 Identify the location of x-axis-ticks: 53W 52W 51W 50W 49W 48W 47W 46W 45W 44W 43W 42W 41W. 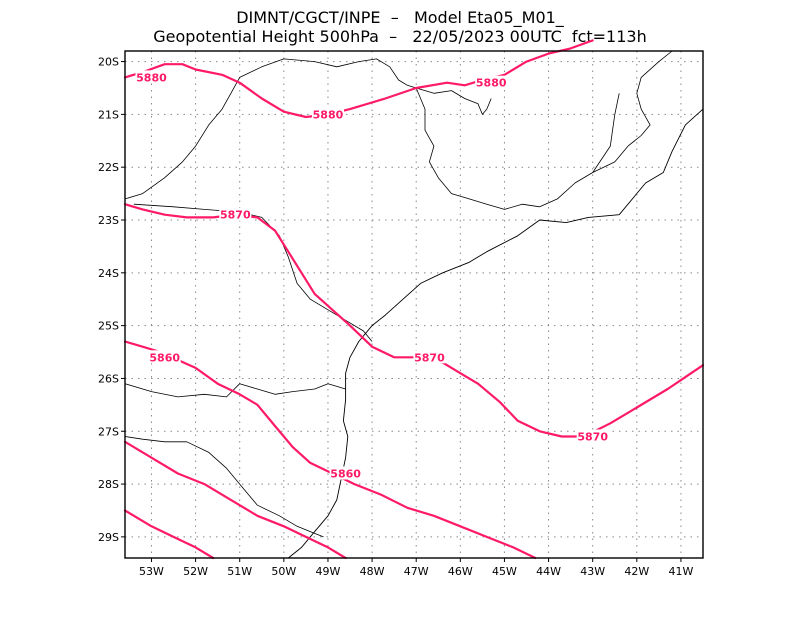
(416, 568).